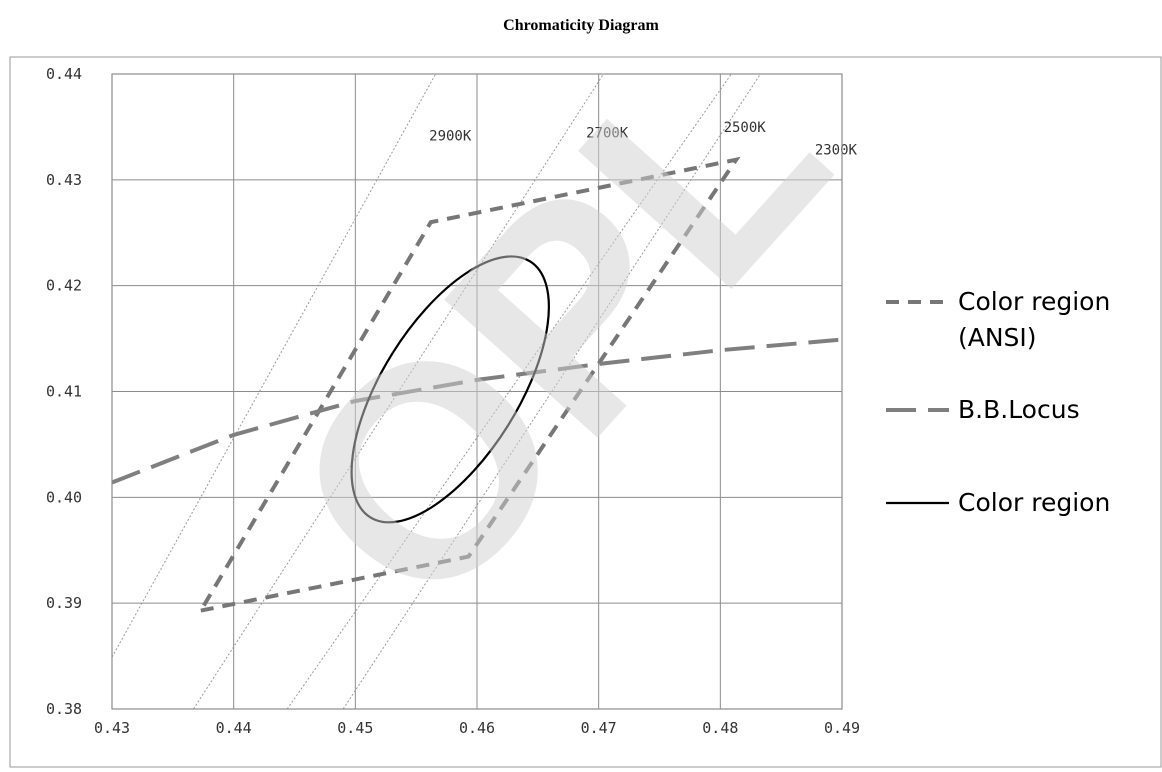 The image size is (1162, 772). Describe the element at coordinates (450, 137) in the screenshot. I see `isotherm-label: 2900K` at that location.